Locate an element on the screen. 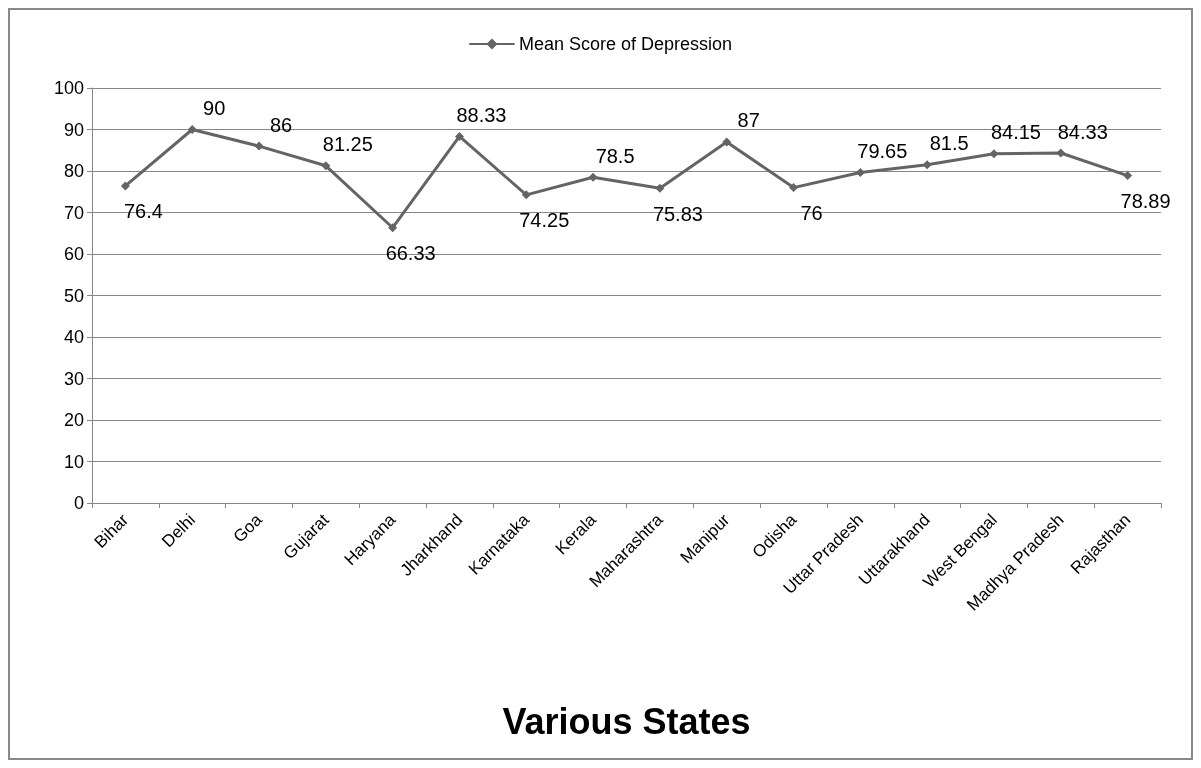 The image size is (1201, 768). y-tick-label: 70 is located at coordinates (73, 212).